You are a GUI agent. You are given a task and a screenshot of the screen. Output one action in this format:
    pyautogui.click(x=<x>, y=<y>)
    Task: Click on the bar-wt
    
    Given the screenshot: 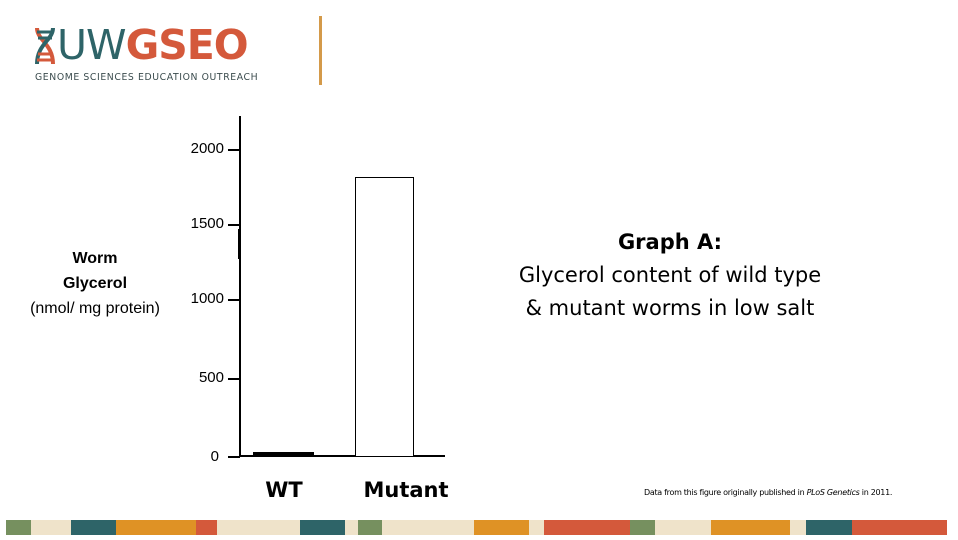 What is the action you would take?
    pyautogui.click(x=283, y=454)
    